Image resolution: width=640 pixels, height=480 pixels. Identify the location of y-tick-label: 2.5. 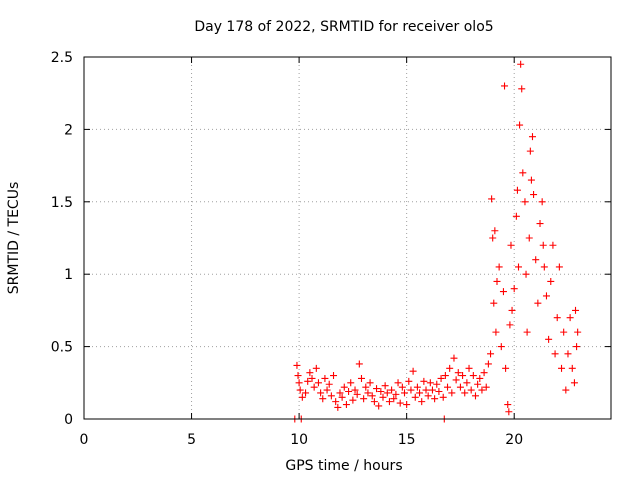
(62, 58).